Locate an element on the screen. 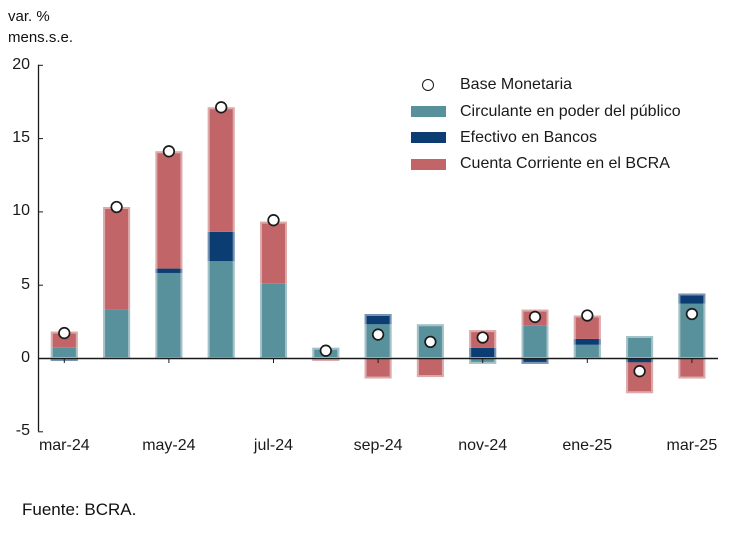 Image resolution: width=729 pixels, height=540 pixels. x-tick-label: ene-25 is located at coordinates (587, 445).